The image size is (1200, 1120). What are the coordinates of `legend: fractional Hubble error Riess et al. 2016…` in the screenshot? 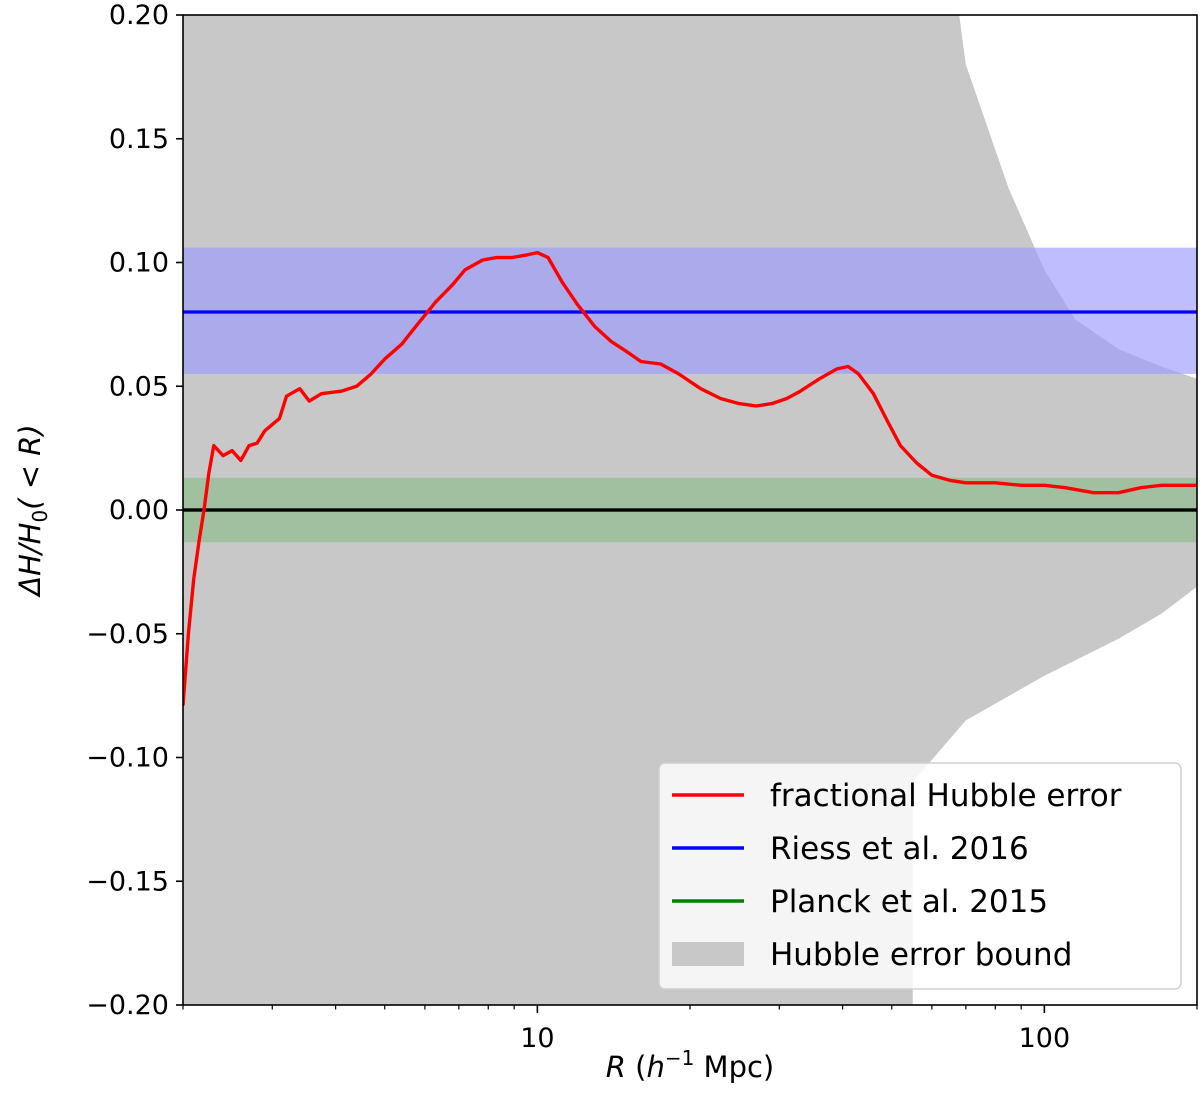 It's located at (920, 876).